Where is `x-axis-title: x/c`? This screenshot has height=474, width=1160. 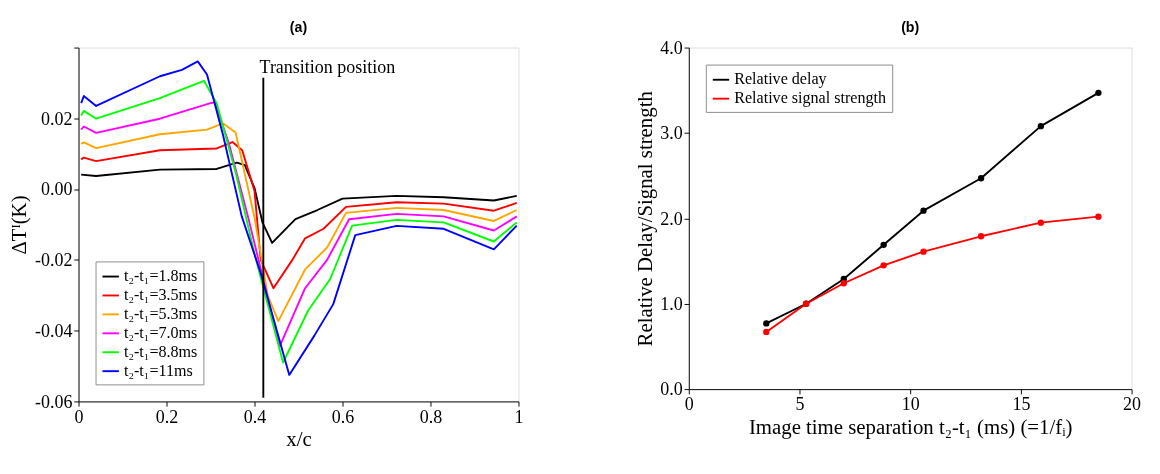
x-axis-title: x/c is located at coordinates (299, 439).